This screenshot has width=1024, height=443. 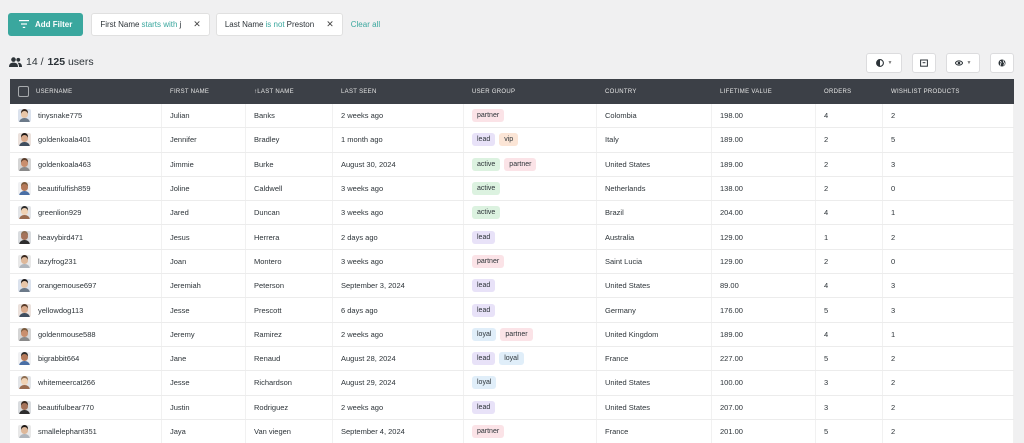 I want to click on last-name-cell: Rodriguez, so click(x=289, y=407).